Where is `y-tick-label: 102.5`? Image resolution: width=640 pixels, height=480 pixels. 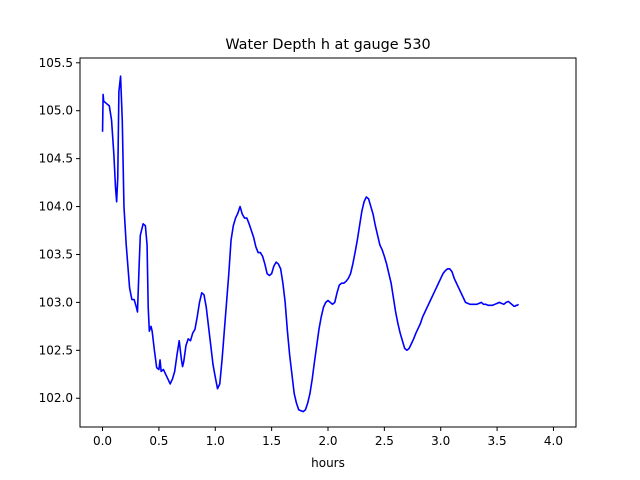
y-tick-label: 102.5 is located at coordinates (56, 350).